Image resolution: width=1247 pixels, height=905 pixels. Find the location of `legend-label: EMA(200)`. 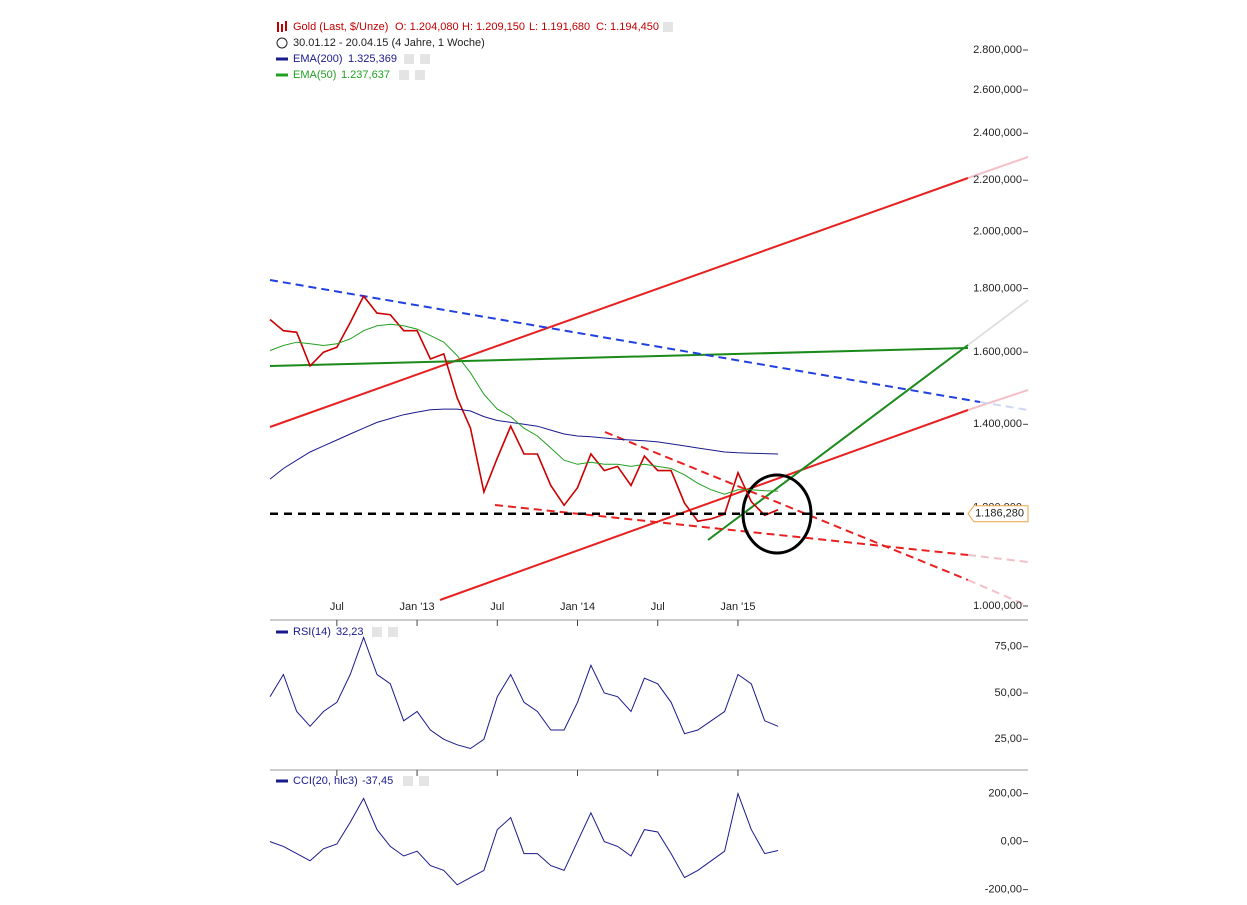

legend-label: EMA(200) is located at coordinates (318, 59).